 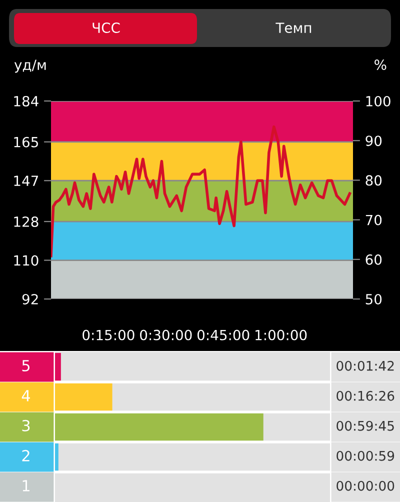 I want to click on data-label: 00:59:45, so click(x=365, y=425).